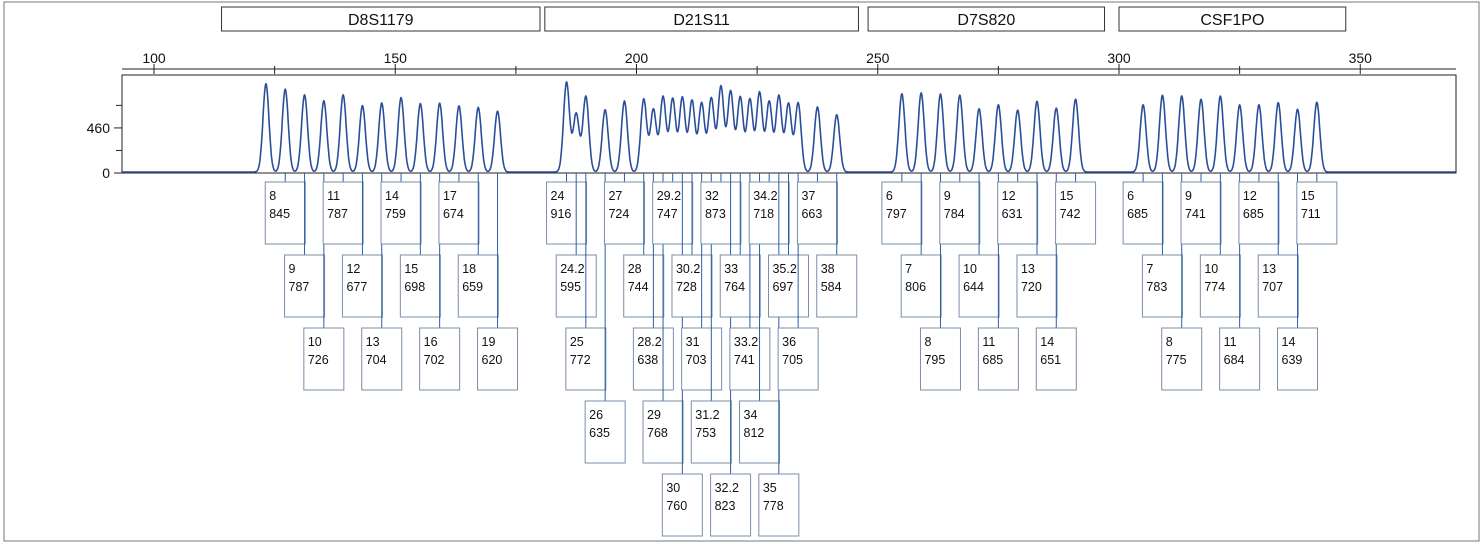 The height and width of the screenshot is (544, 1483). Describe the element at coordinates (333, 196) in the screenshot. I see `allele-name: 11` at that location.